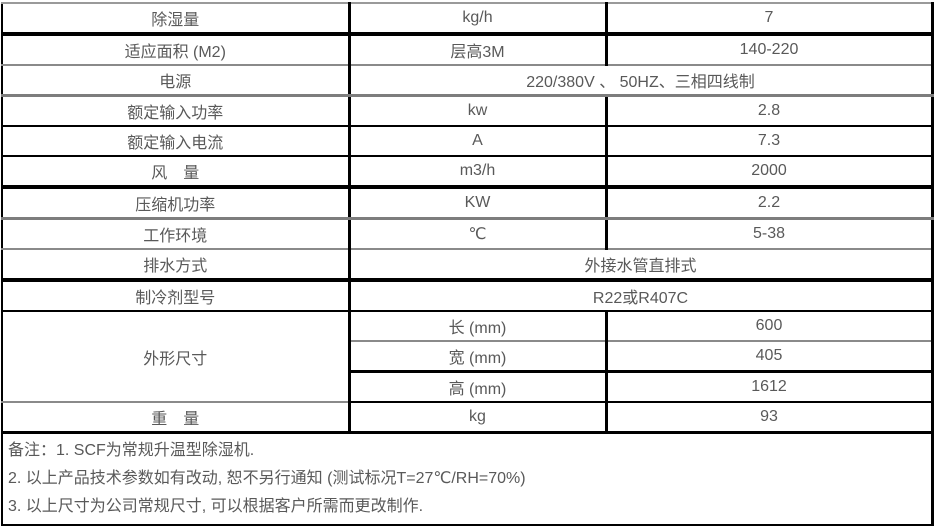  I want to click on spec-unit-cell: kg/h, so click(477, 19).